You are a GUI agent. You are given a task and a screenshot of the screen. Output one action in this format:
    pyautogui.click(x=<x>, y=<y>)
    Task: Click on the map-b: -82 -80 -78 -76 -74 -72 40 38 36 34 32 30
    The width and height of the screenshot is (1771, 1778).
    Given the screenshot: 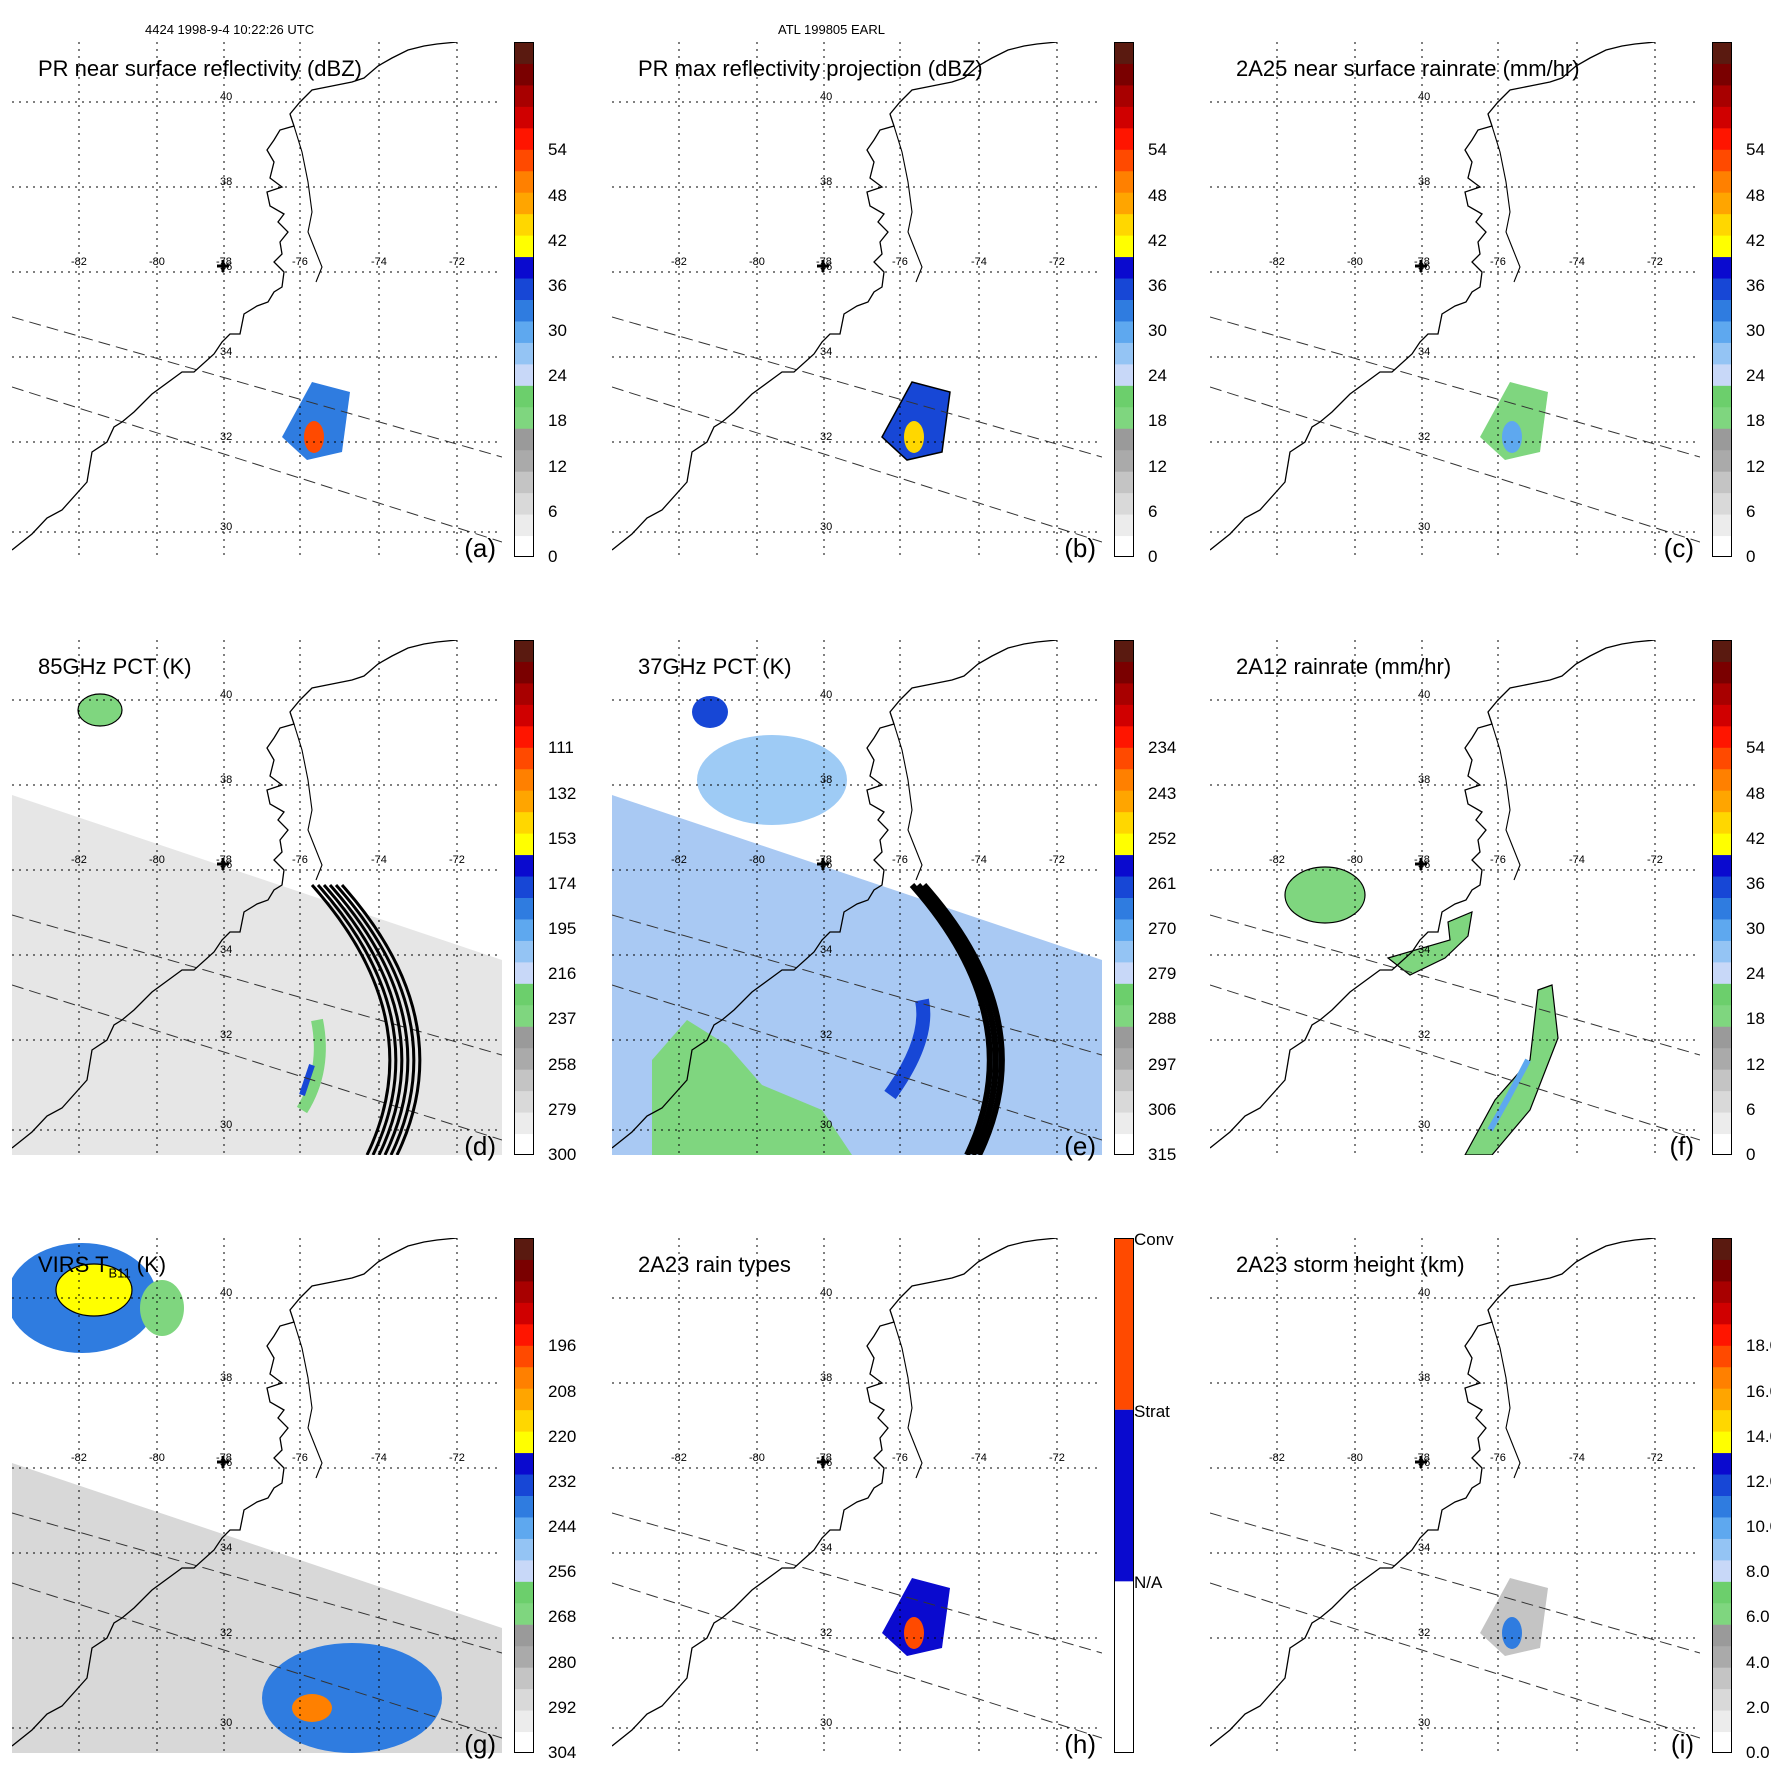 What is the action you would take?
    pyautogui.click(x=857, y=299)
    